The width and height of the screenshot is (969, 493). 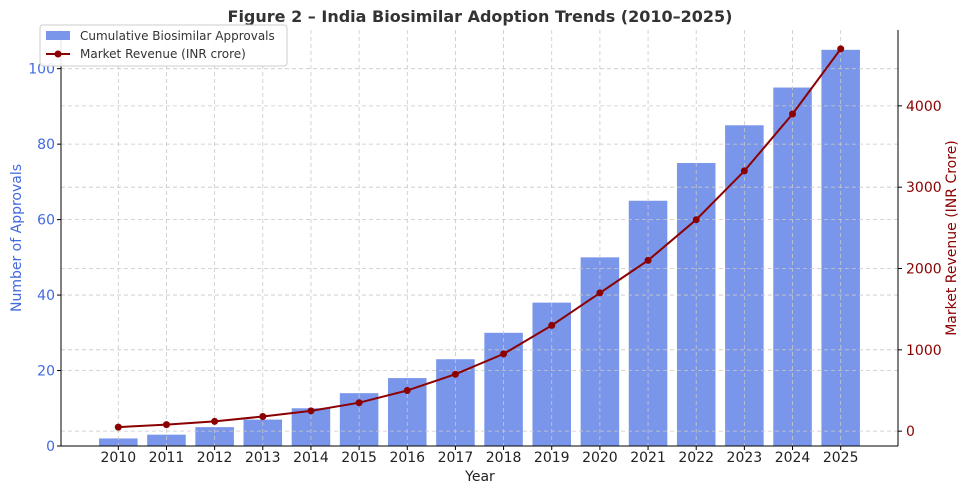 I want to click on legend-bar-label: Cumulative Biosimilar Approvals, so click(x=177, y=36).